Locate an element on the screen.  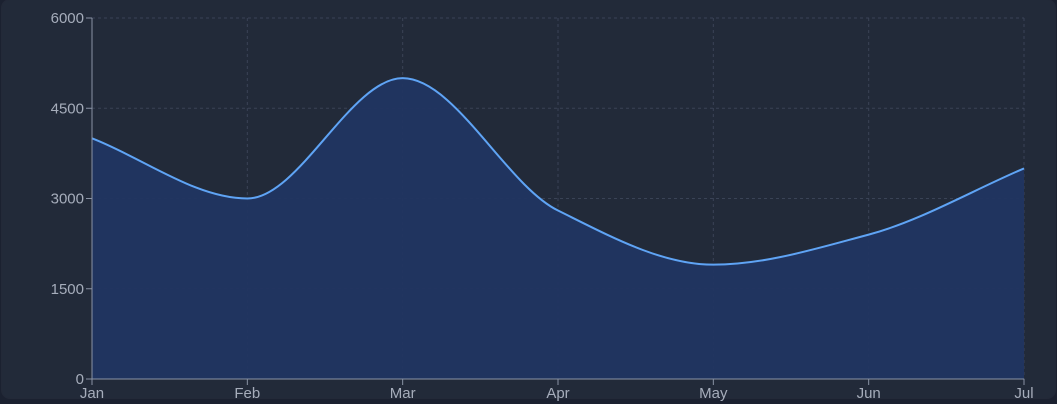
x-tick-label: May is located at coordinates (713, 393).